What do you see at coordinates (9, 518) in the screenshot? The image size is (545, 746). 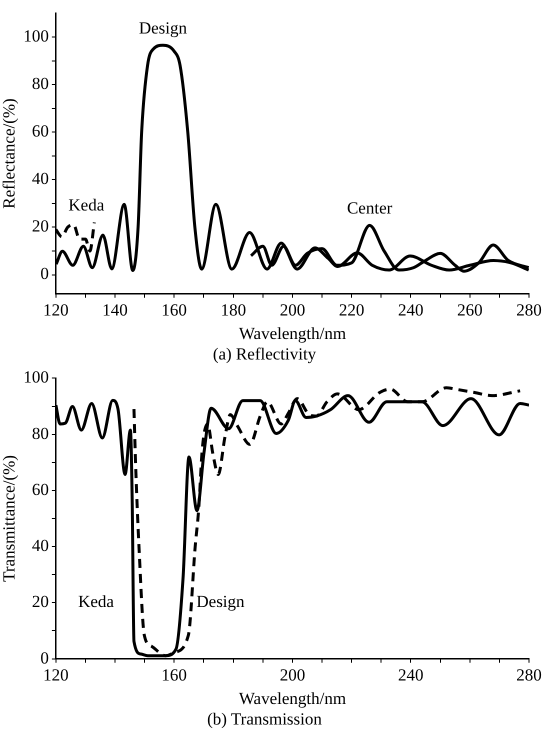 I see `y-axis-title: Transmittance/(%)` at bounding box center [9, 518].